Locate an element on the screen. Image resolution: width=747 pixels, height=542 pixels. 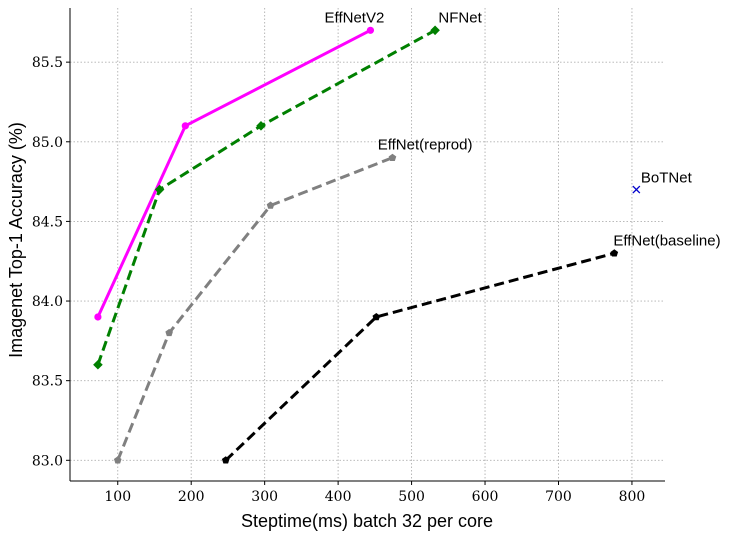
x-tick-label: 800 is located at coordinates (632, 497).